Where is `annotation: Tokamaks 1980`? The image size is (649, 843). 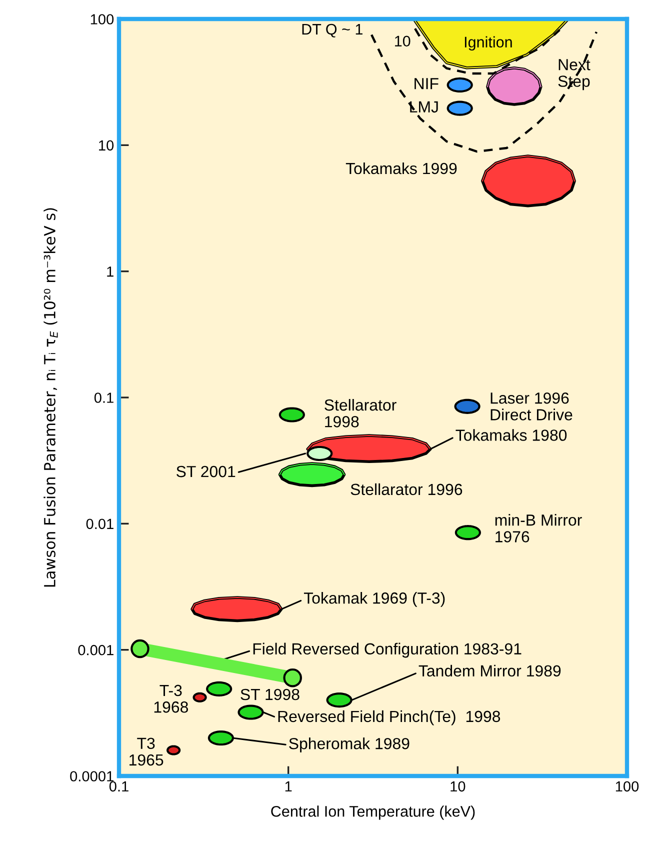 annotation: Tokamaks 1980 is located at coordinates (511, 435).